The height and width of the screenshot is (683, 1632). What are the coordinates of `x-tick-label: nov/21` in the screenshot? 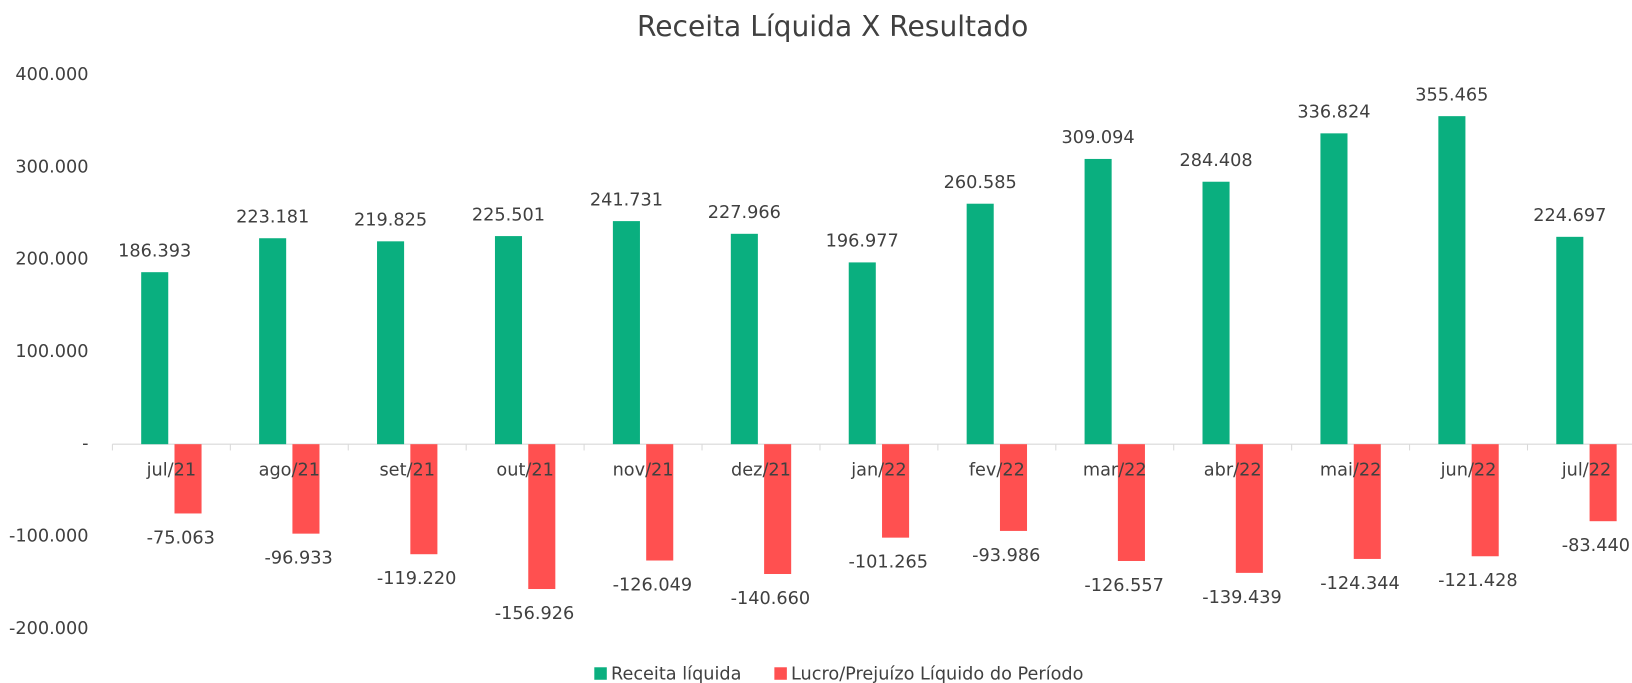 It's located at (643, 471).